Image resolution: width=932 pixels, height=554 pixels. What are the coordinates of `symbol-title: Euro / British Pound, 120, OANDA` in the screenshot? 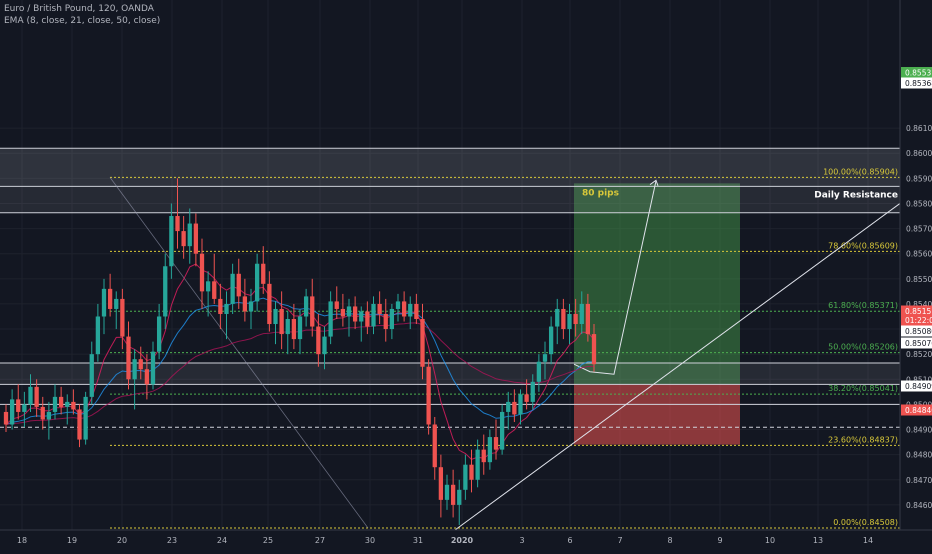 It's located at (79, 9).